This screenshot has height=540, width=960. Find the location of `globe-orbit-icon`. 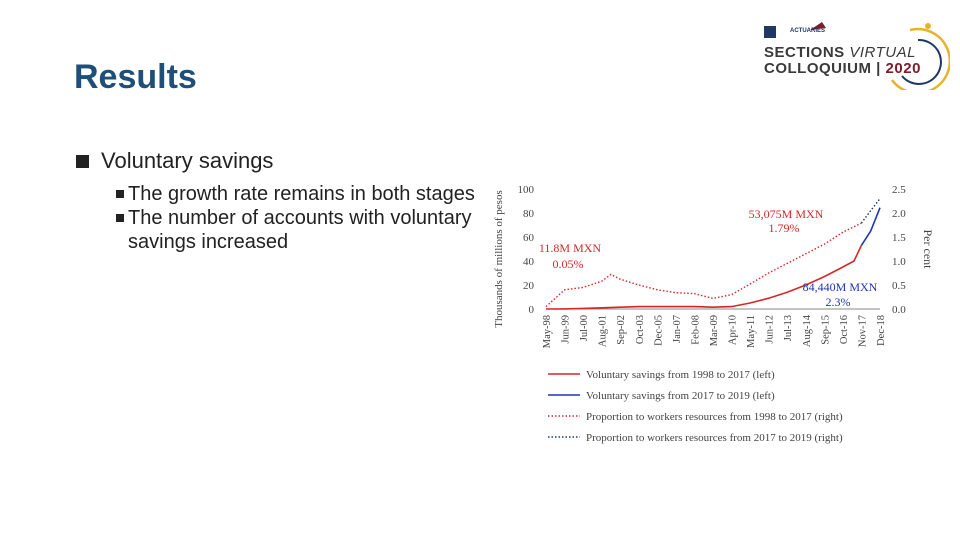

globe-orbit-icon is located at coordinates (857, 56).